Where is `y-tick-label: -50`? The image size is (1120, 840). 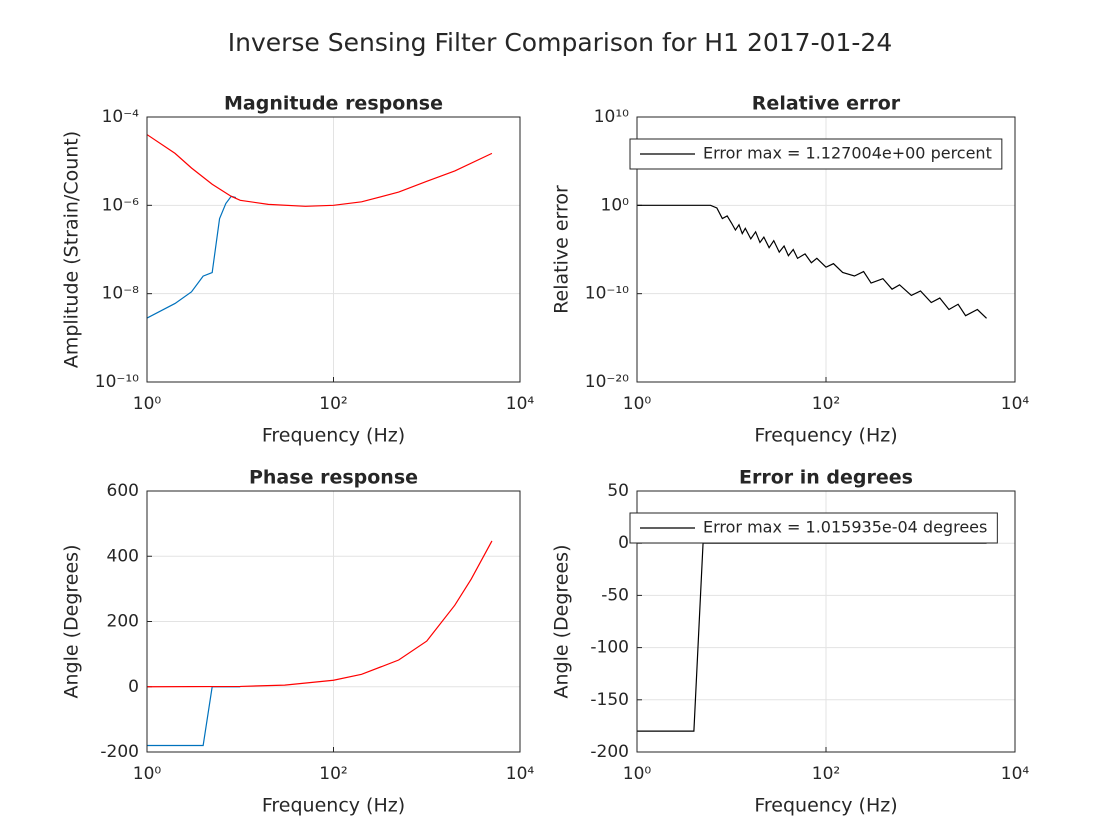
y-tick-label: -50 is located at coordinates (615, 595).